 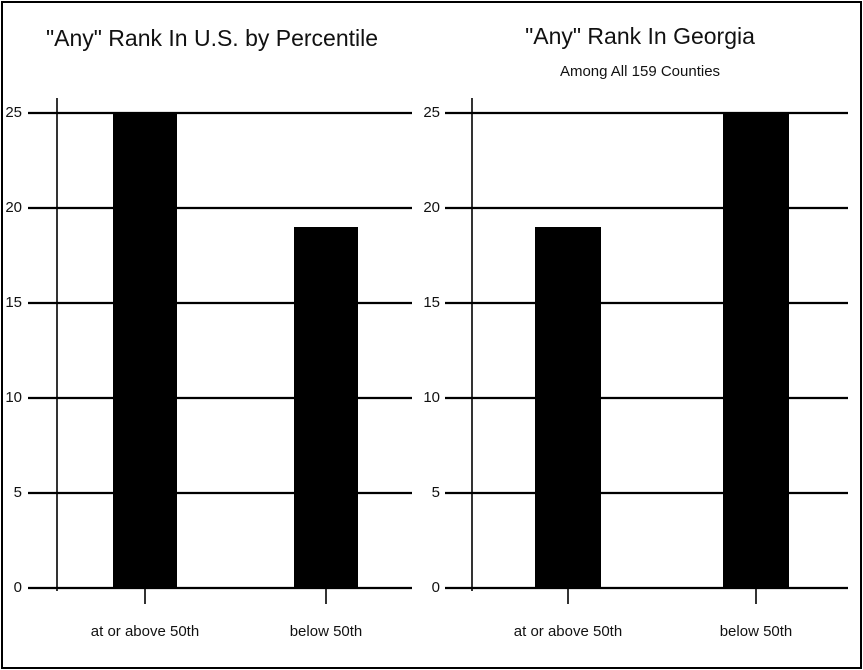 What do you see at coordinates (640, 71) in the screenshot?
I see `chart-subtitle: Among All 159 Counties` at bounding box center [640, 71].